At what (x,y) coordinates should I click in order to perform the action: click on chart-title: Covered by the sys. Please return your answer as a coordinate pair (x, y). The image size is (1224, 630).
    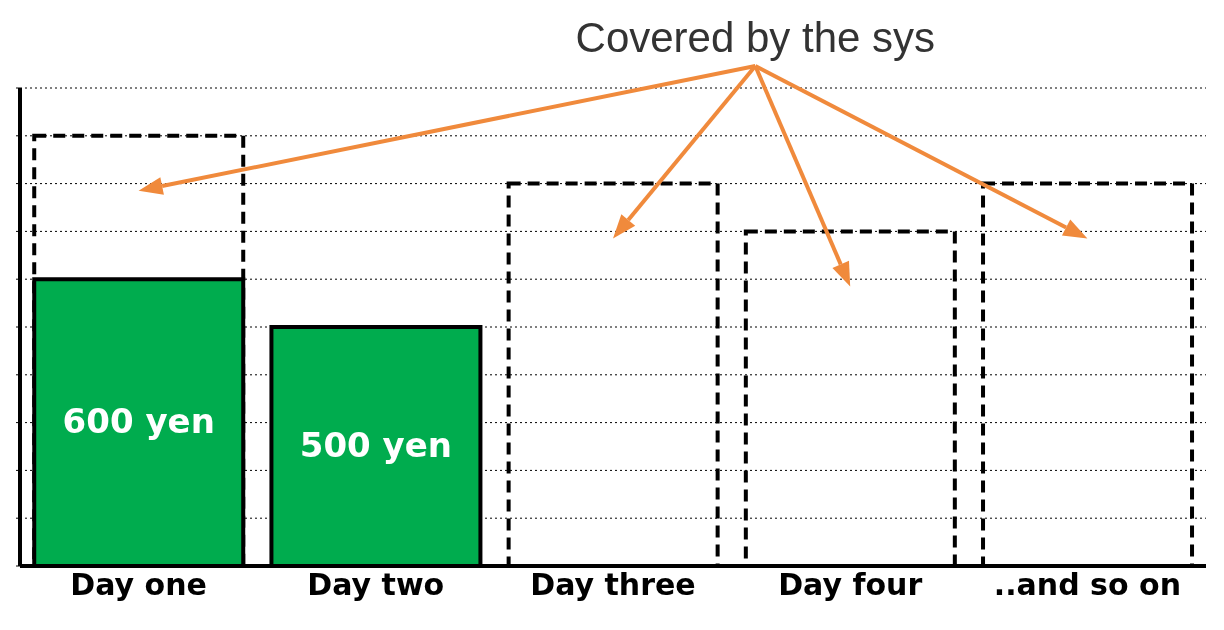
    Looking at the image, I should click on (755, 37).